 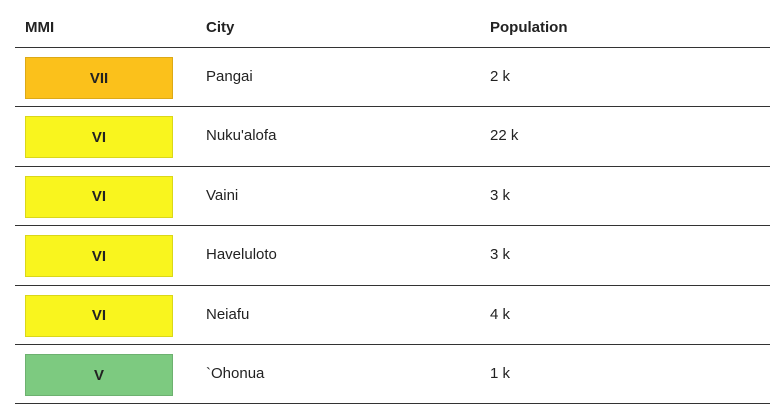 I want to click on table-row: VII Pangai 2 k, so click(x=389, y=77).